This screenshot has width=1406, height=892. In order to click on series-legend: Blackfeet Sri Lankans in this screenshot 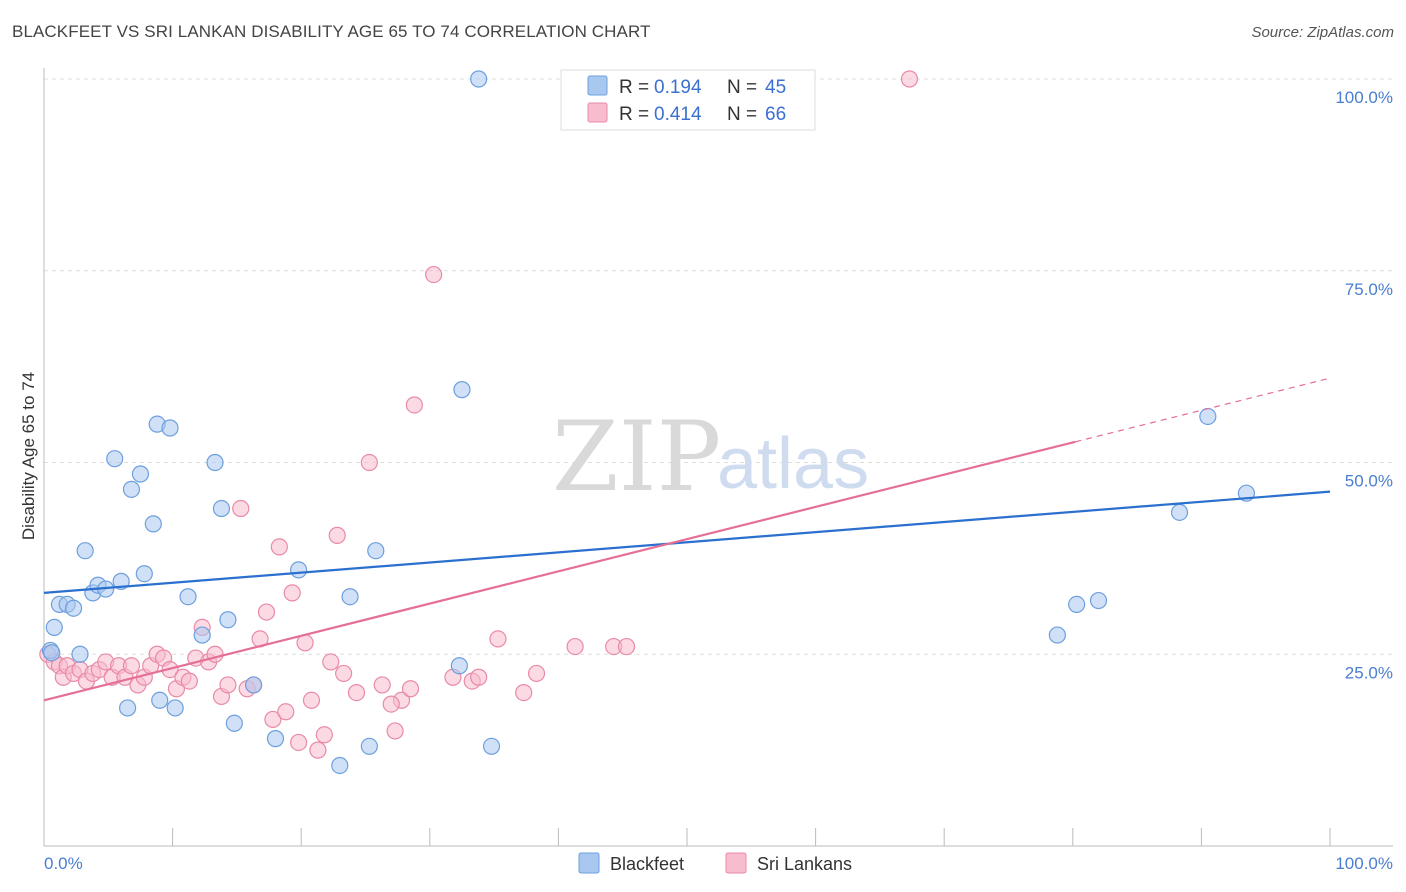, I will do `click(715, 863)`.